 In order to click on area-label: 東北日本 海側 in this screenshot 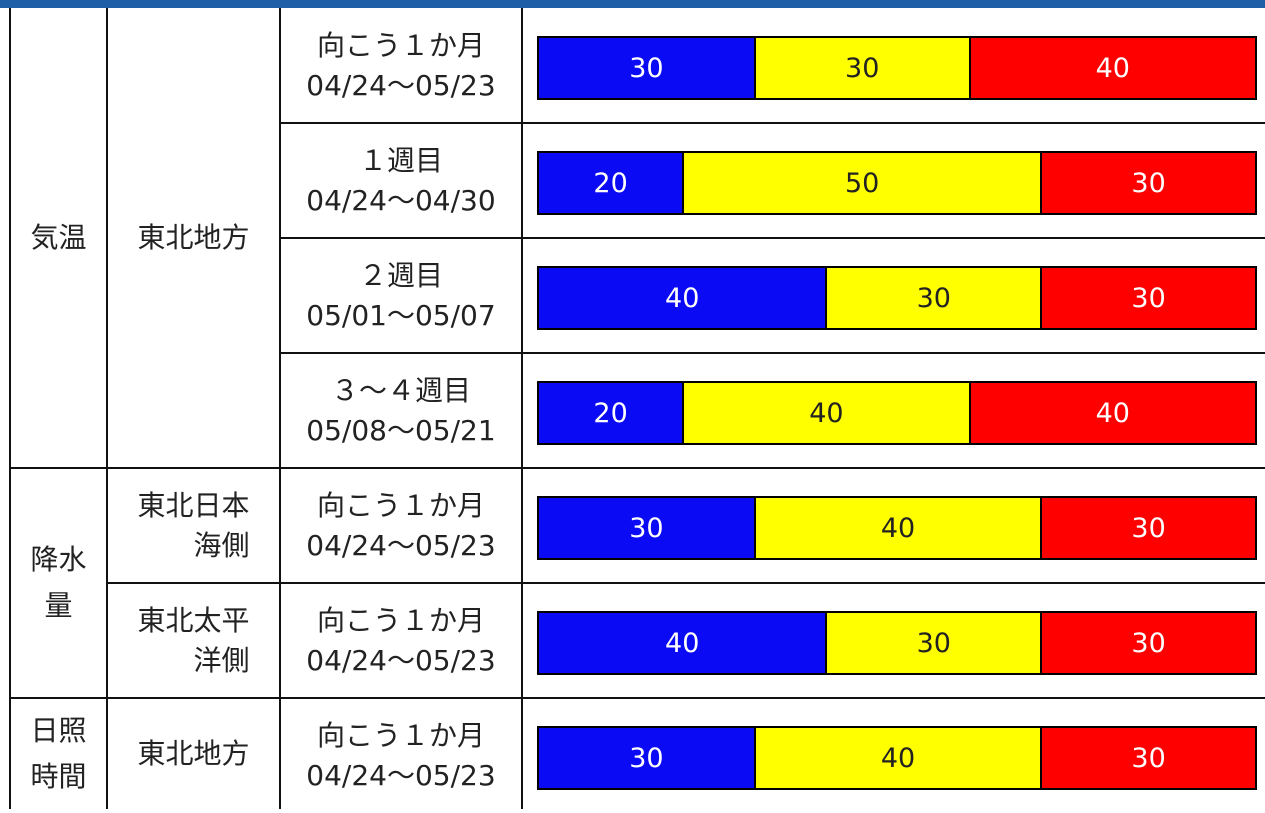, I will do `click(193, 525)`.